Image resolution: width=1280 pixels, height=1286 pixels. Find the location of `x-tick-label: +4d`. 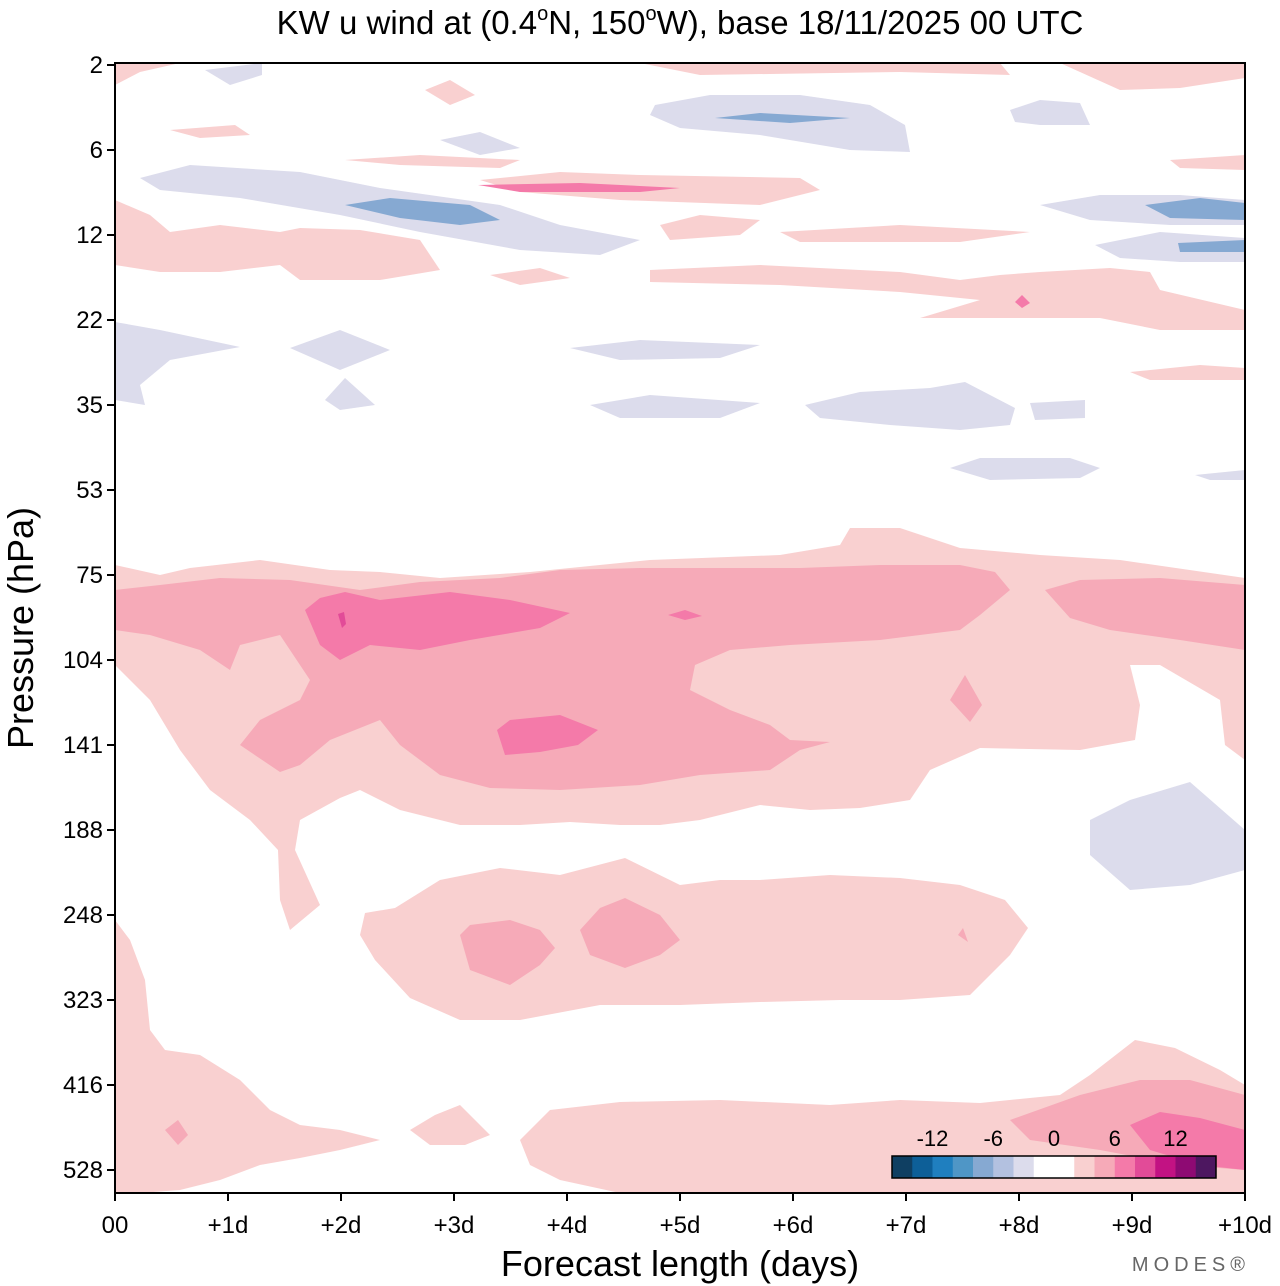

x-tick-label: +4d is located at coordinates (567, 1225).